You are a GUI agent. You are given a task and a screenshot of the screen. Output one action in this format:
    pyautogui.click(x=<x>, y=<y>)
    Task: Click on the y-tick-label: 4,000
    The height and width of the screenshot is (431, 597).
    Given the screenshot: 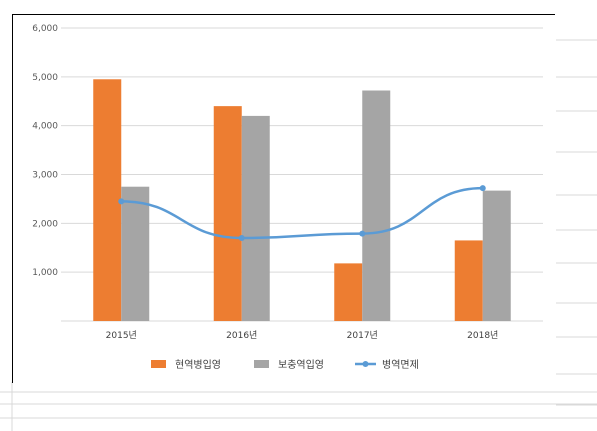 What is the action you would take?
    pyautogui.click(x=45, y=127)
    